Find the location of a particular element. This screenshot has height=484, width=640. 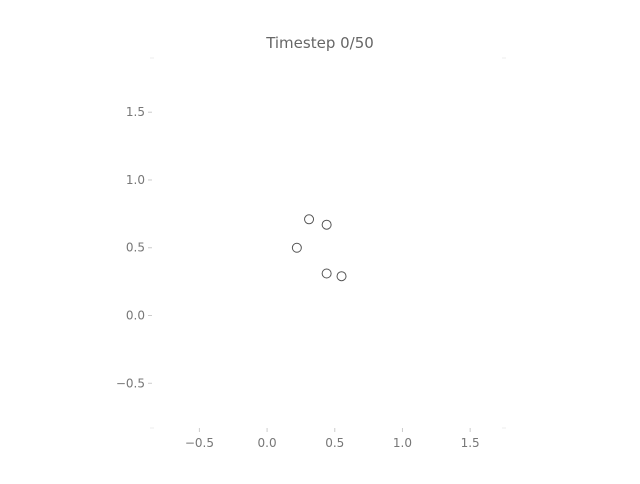

y-tick-label: 1.0 is located at coordinates (135, 180).